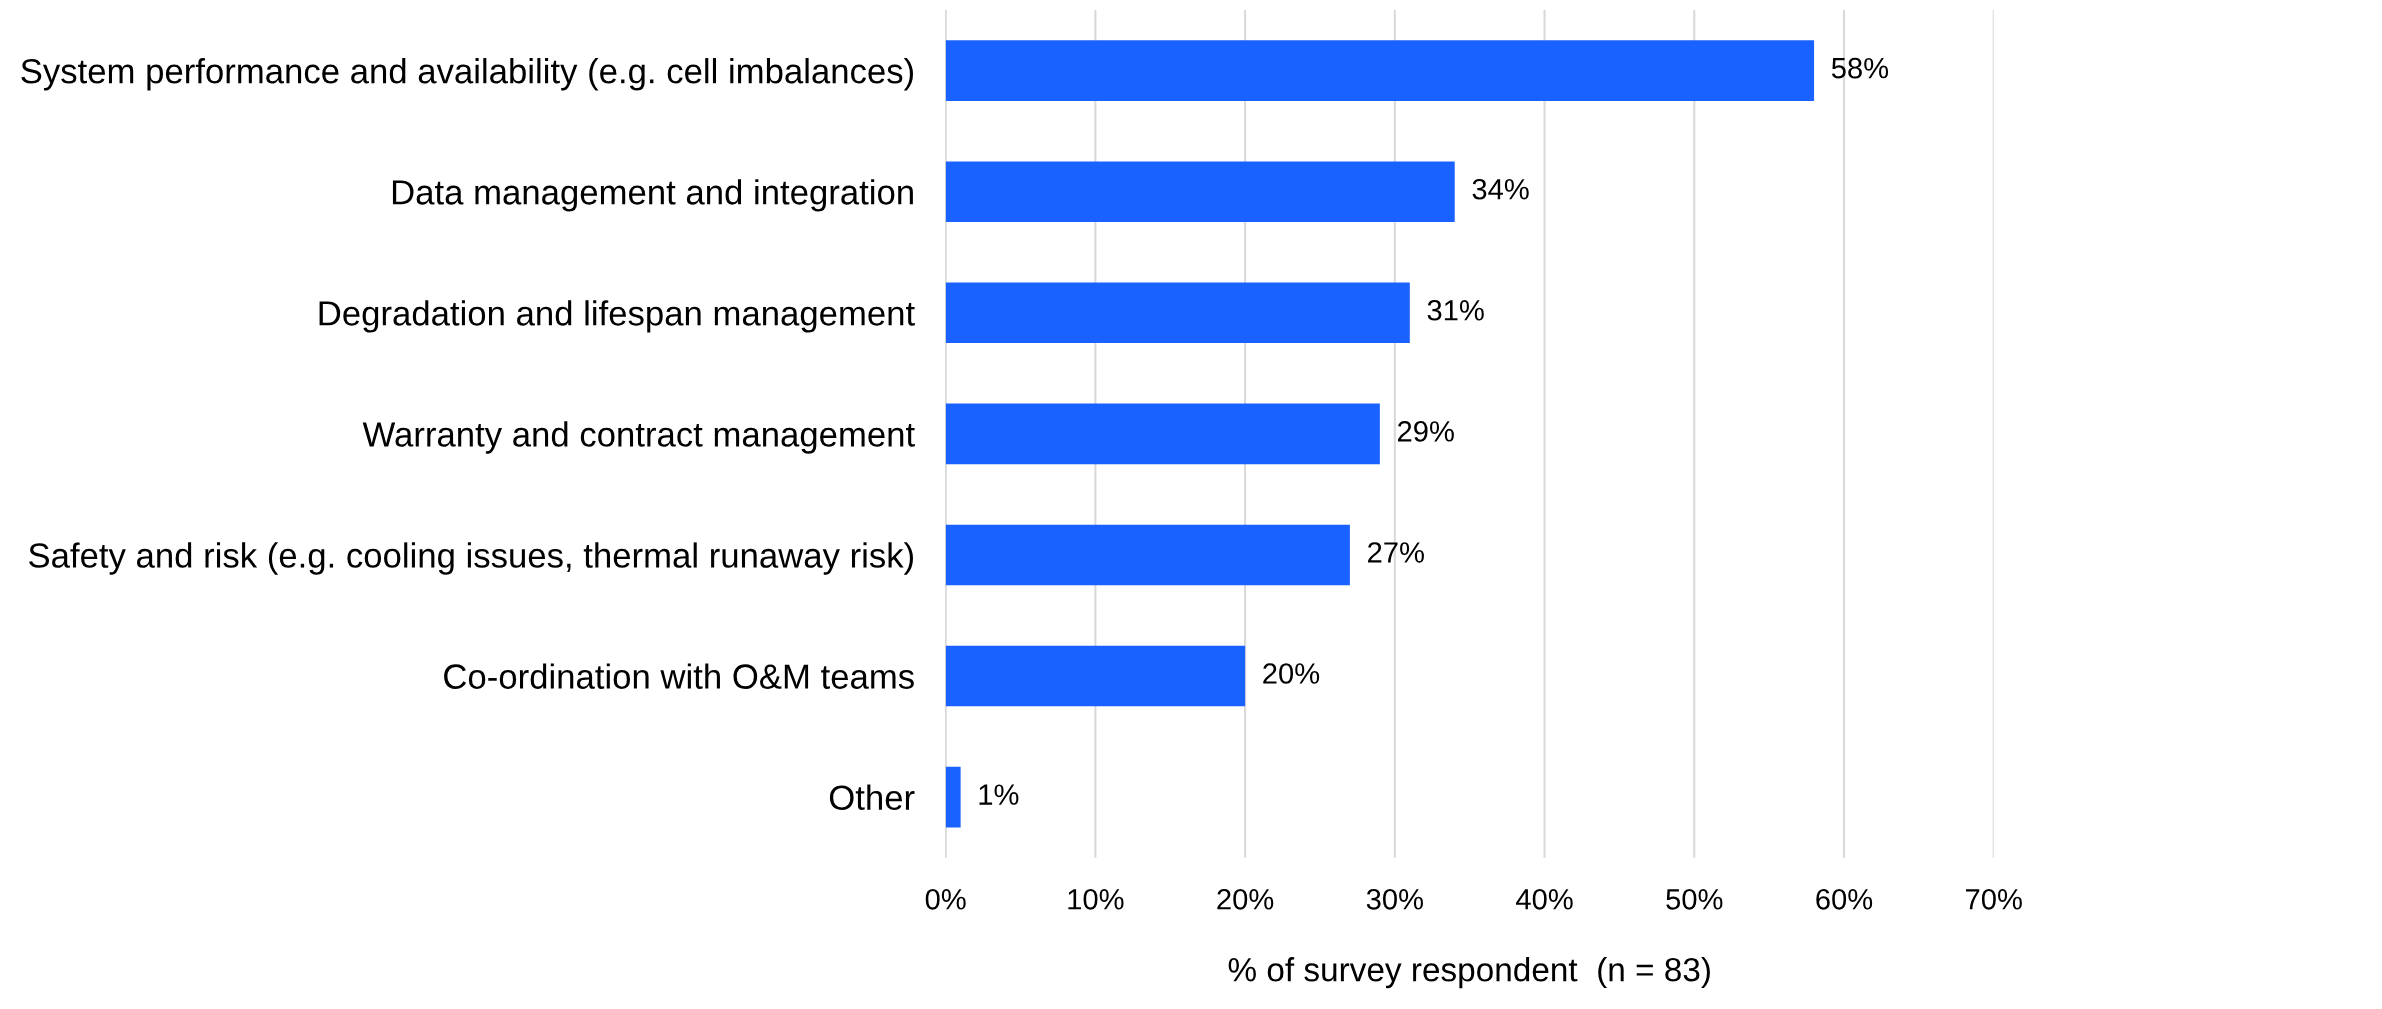 This screenshot has width=2382, height=1009. I want to click on x-tick-label: 70%, so click(1994, 899).